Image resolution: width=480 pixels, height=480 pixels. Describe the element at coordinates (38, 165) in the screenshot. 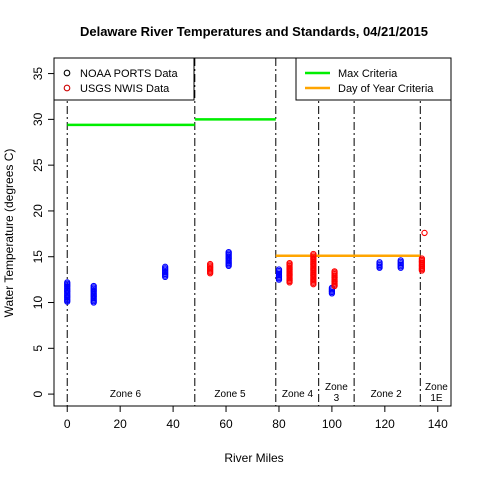

I see `y-tick-label: 25` at that location.